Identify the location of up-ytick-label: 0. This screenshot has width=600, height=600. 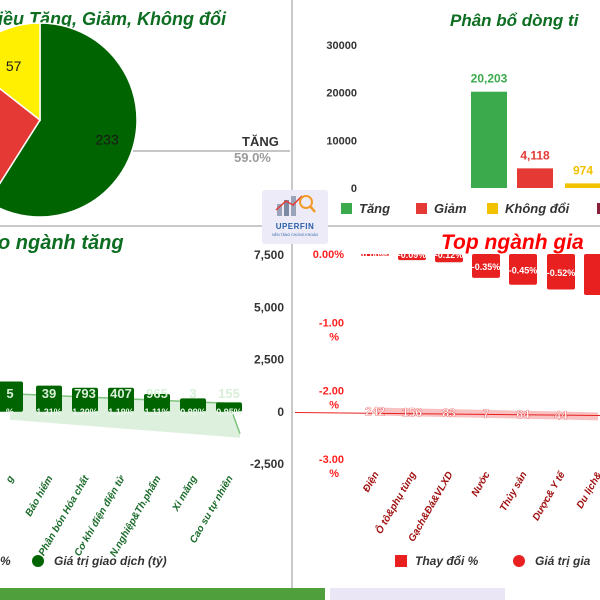
(280, 412).